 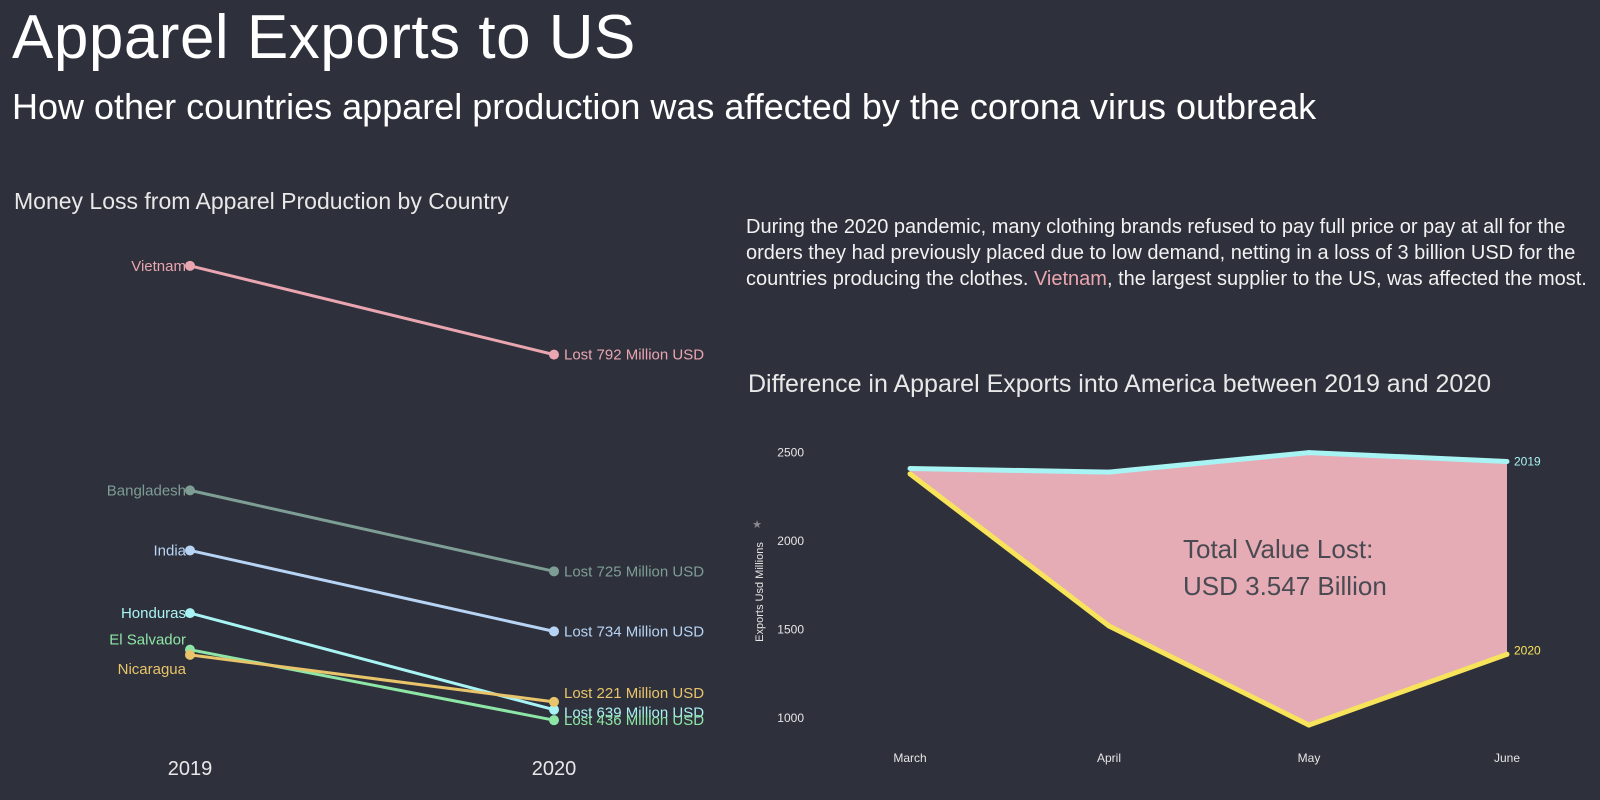 I want to click on y-axis-title: Exports Usd Millions, so click(x=760, y=592).